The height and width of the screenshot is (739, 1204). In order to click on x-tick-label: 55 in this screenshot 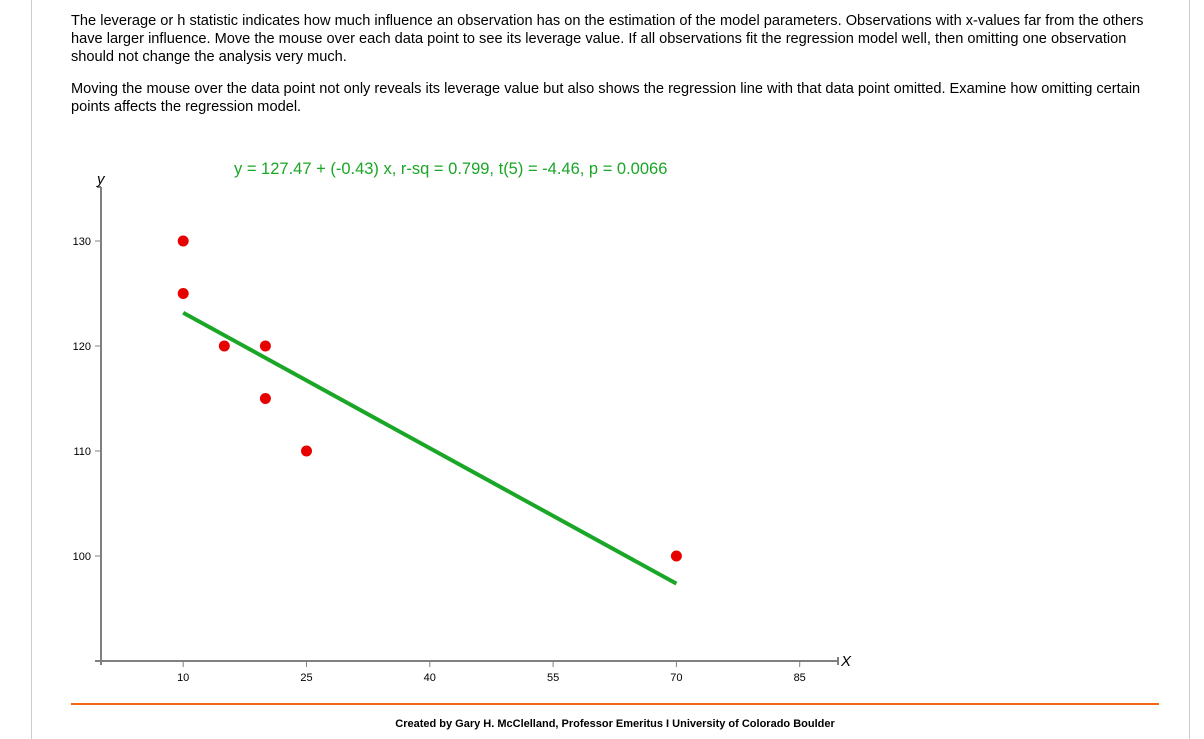, I will do `click(553, 678)`.